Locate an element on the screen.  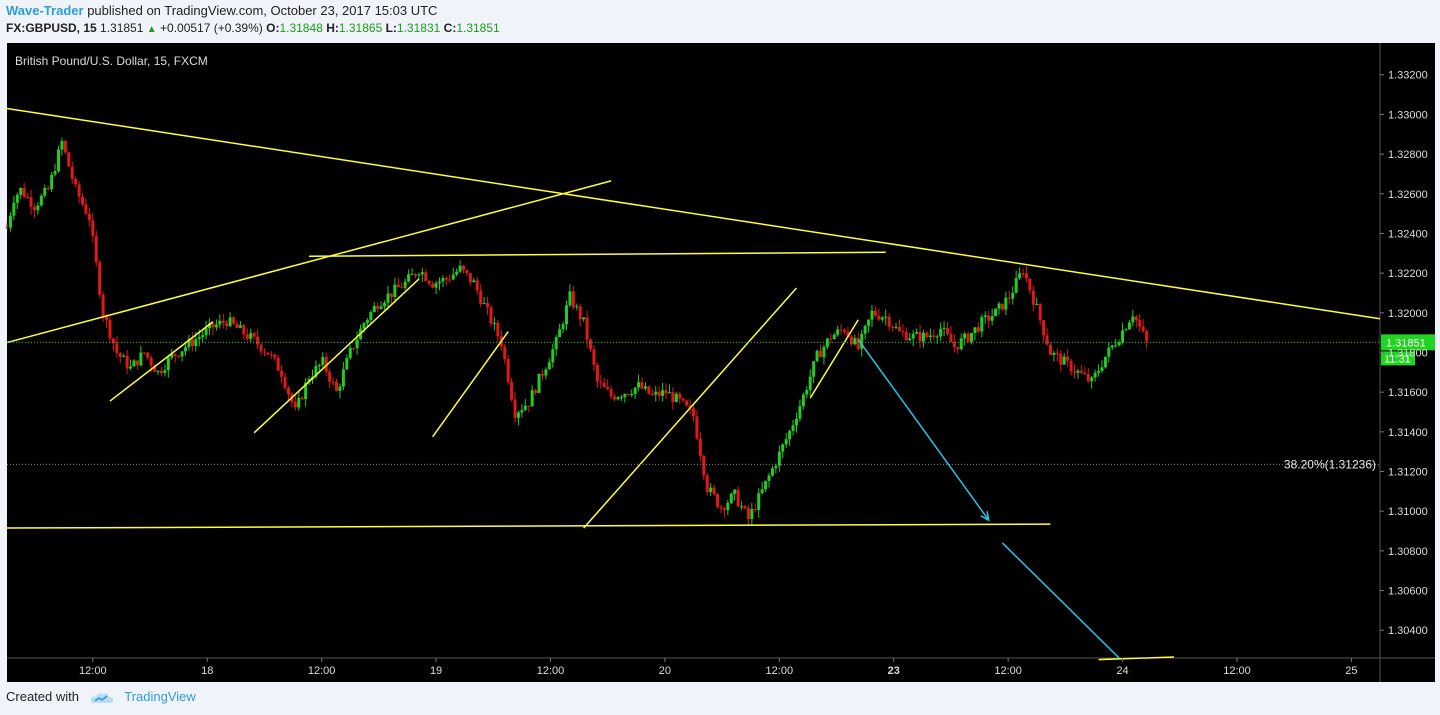
x-tick-label: 18 is located at coordinates (207, 671).